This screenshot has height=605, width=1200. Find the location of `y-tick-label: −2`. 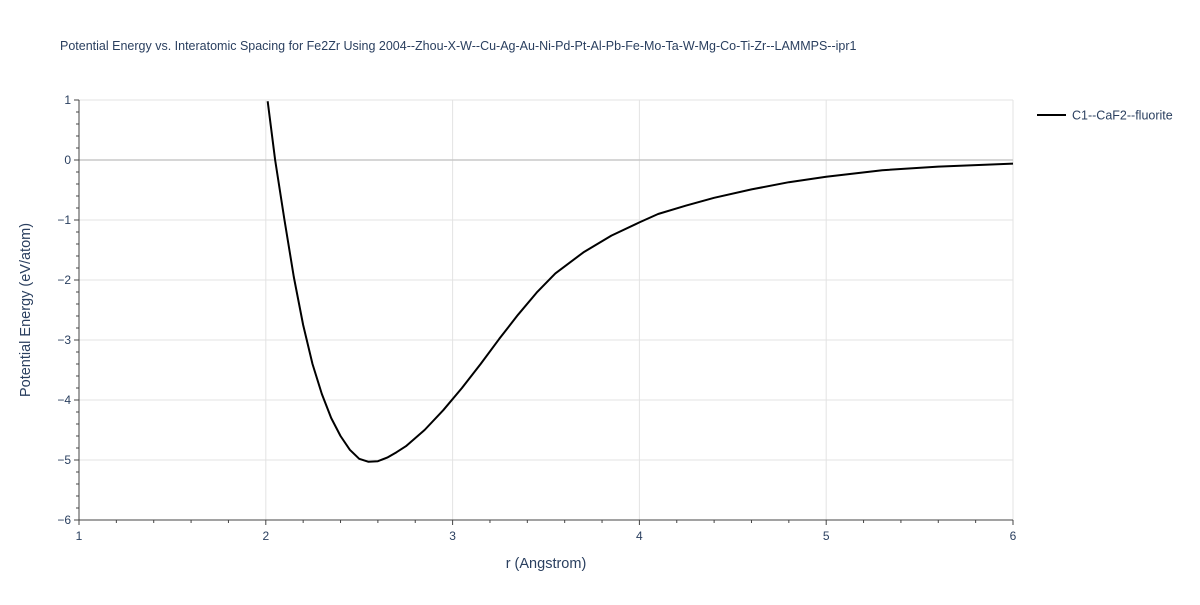

y-tick-label: −2 is located at coordinates (64, 280).